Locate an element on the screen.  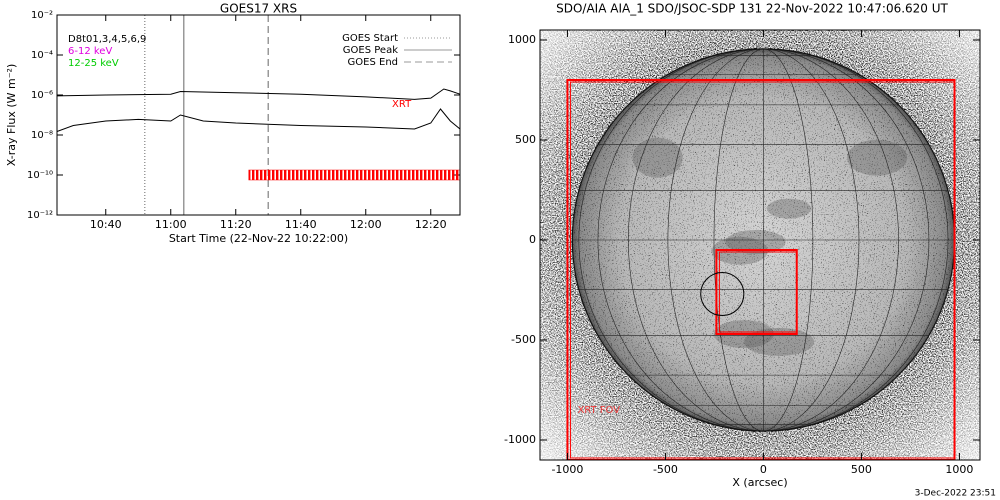
chart-title: GOES17 XRS is located at coordinates (258, 9).